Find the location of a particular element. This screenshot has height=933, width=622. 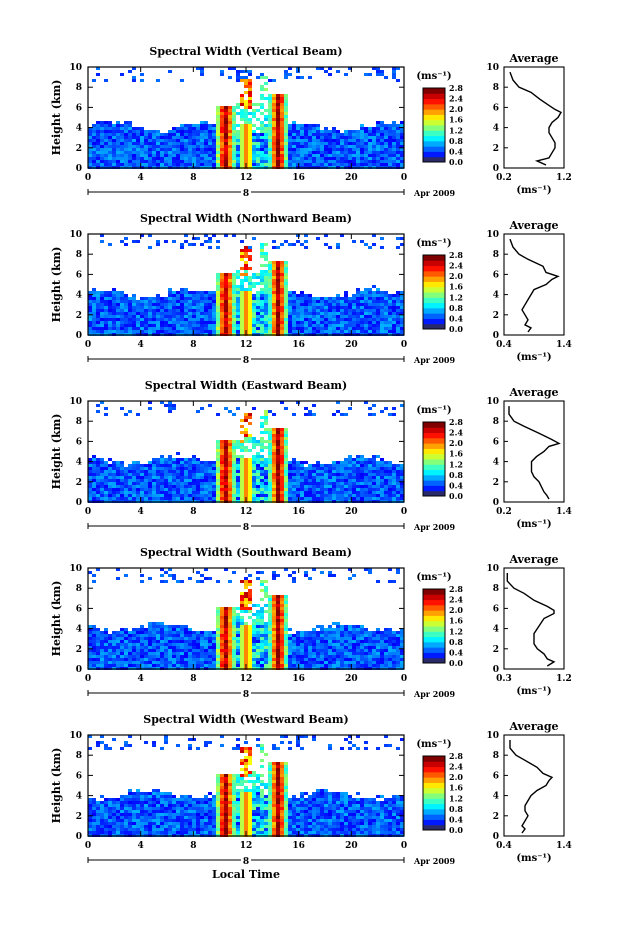

avg-x-tick-label: 0.3 is located at coordinates (504, 679).